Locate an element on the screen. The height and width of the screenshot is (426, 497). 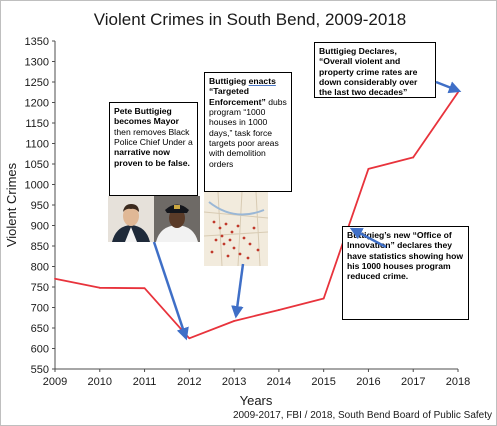
x-tick-label: 2013 is located at coordinates (234, 382).